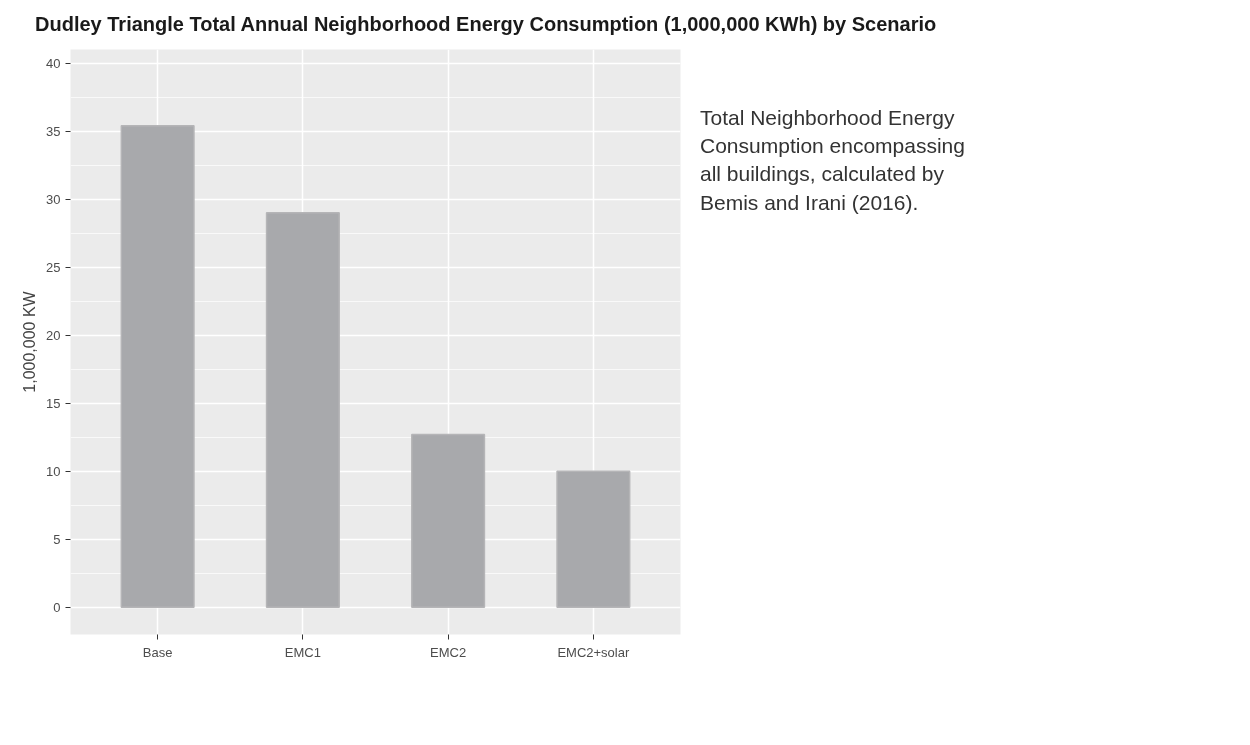  What do you see at coordinates (57, 607) in the screenshot?
I see `y-tick-label: 0` at bounding box center [57, 607].